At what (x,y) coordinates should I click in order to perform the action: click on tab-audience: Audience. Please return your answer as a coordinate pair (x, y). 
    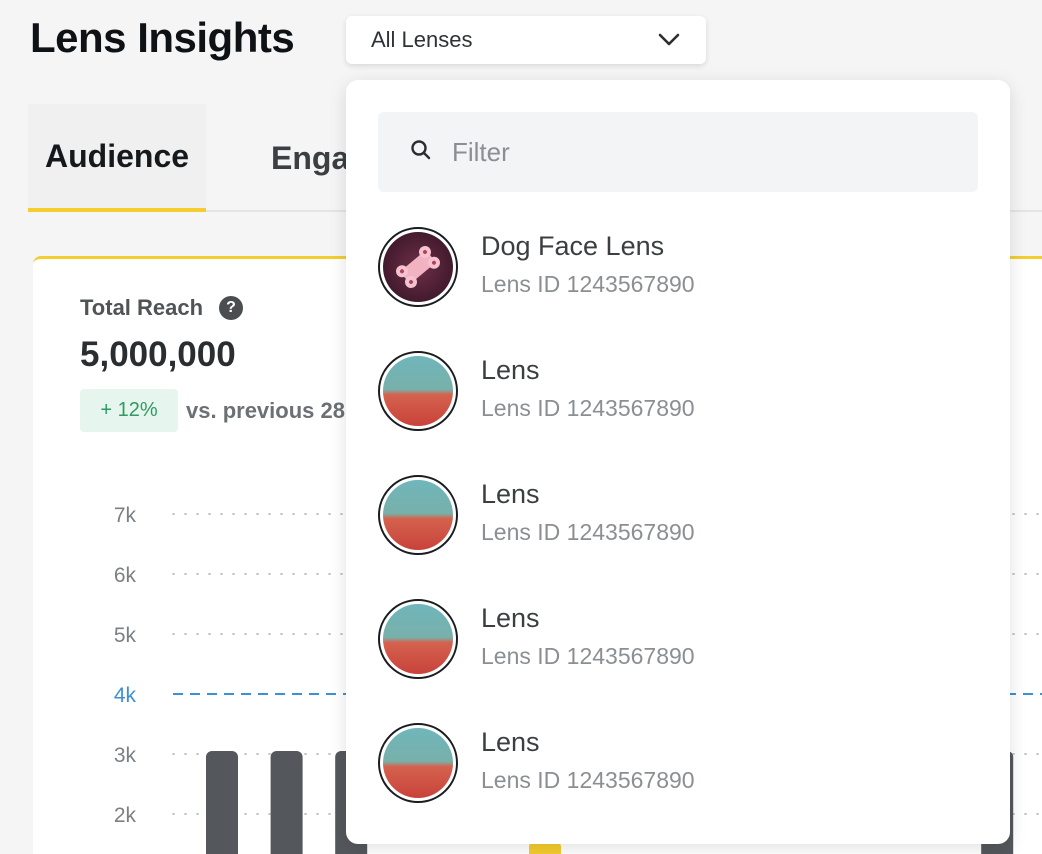
    Looking at the image, I should click on (117, 158).